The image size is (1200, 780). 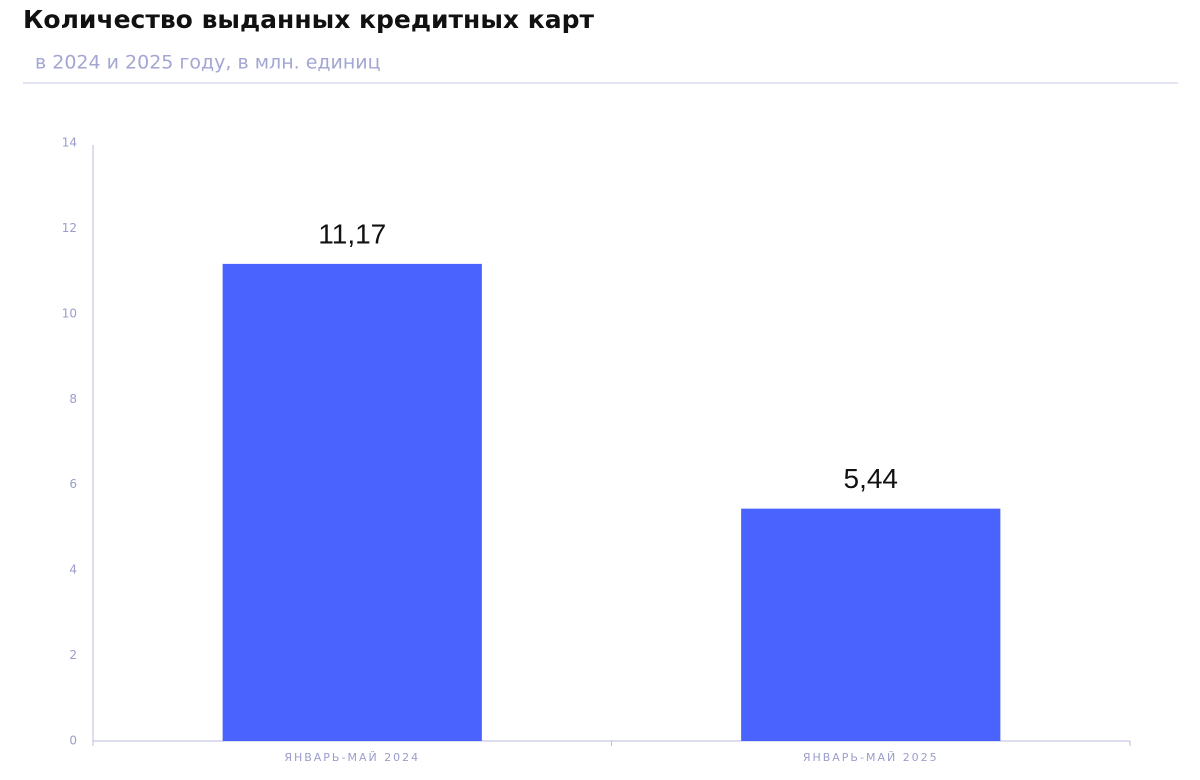 I want to click on y-tick-label: 10, so click(x=69, y=313).